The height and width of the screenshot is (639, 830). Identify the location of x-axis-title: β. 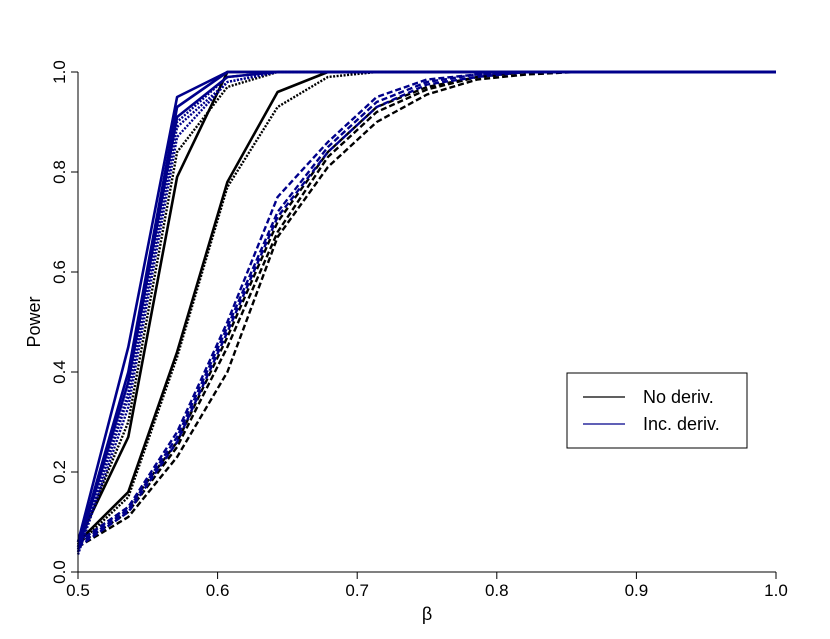
(427, 614).